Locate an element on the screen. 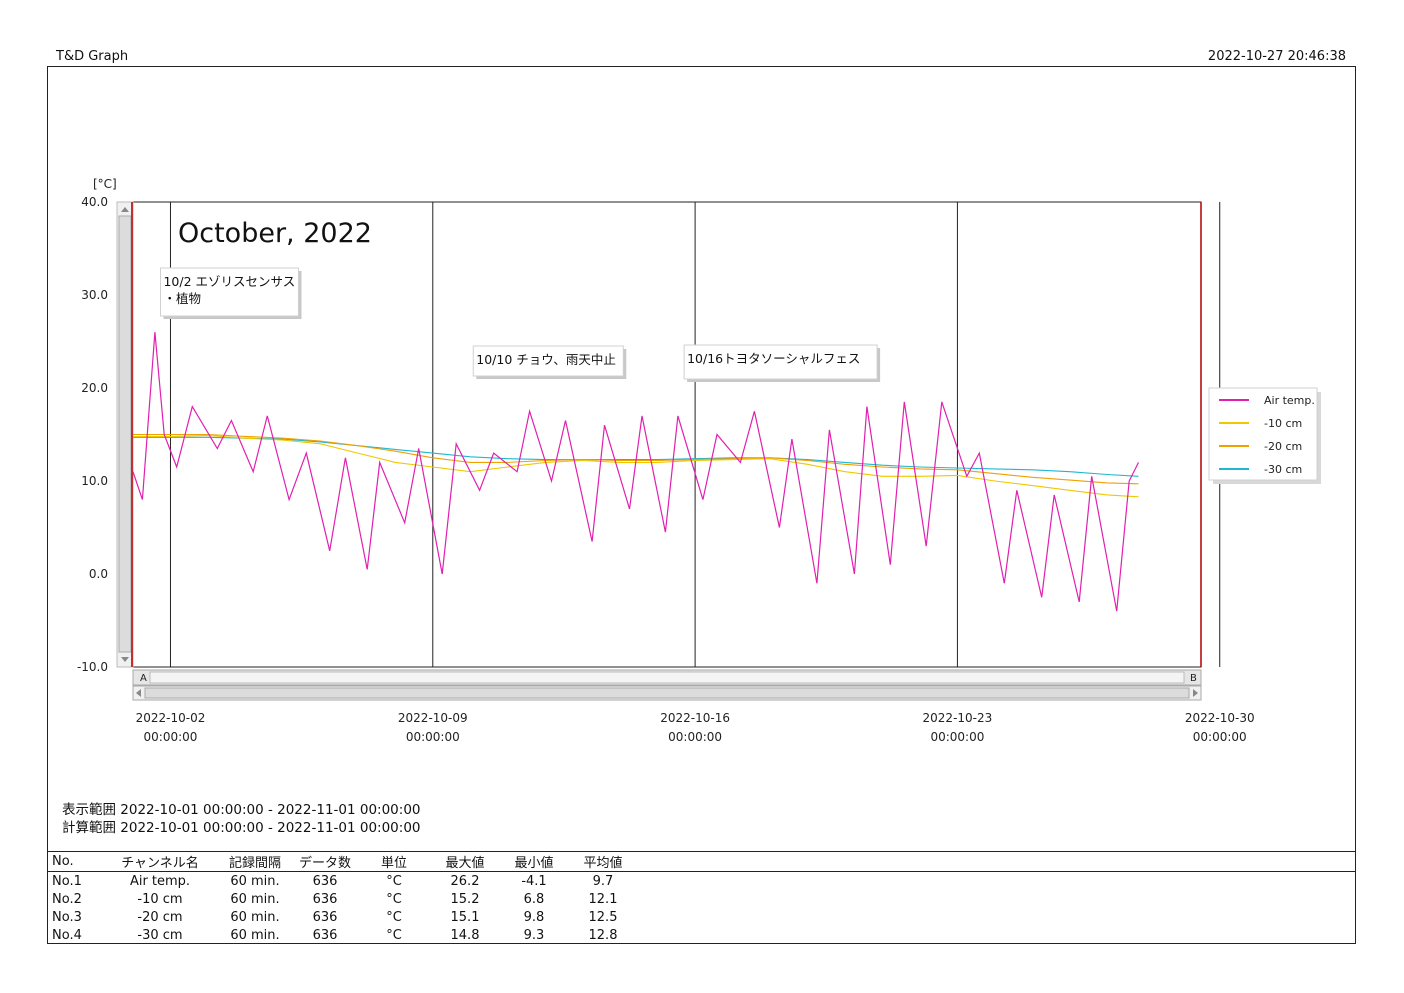  app-title: T&D Graph is located at coordinates (92, 56).